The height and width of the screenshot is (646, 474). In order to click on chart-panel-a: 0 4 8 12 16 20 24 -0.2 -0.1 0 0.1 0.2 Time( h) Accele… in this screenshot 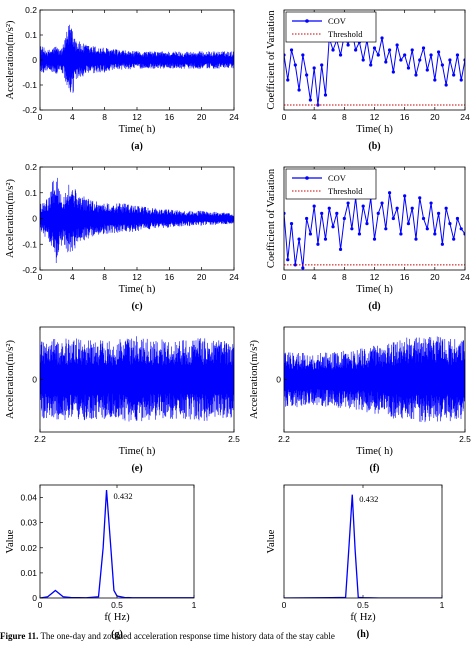, I will do `click(122, 78)`.